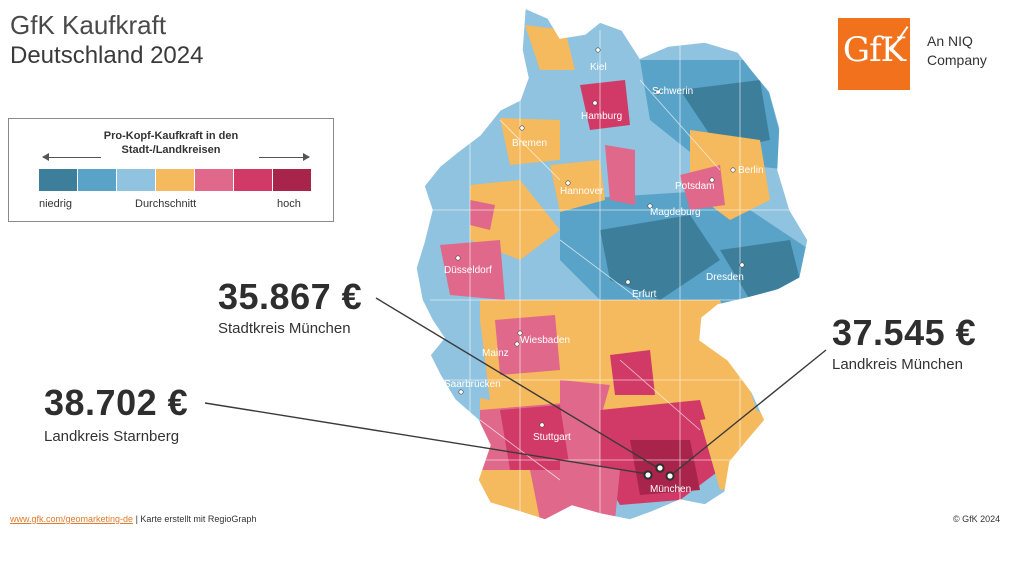  I want to click on city-dresden: Dresden, so click(725, 272).